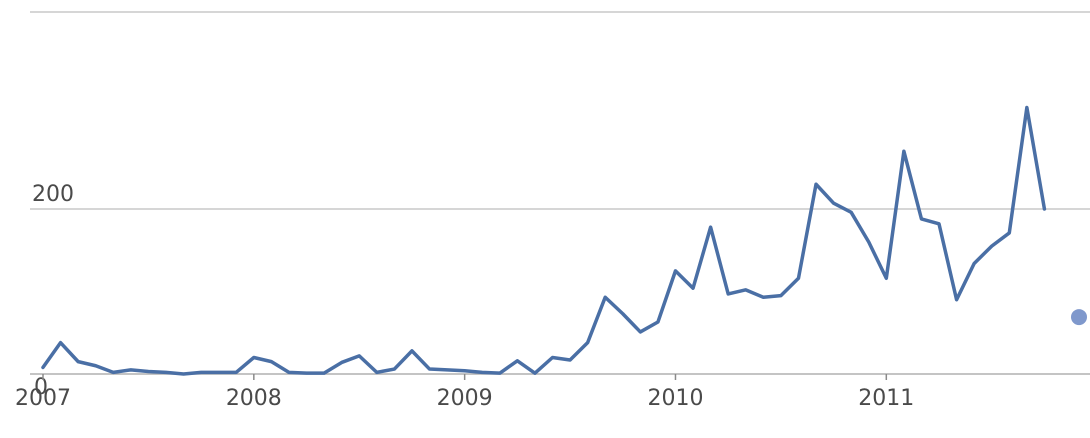 The height and width of the screenshot is (438, 1090). I want to click on x-tick-label-2010: 2010, so click(675, 398).